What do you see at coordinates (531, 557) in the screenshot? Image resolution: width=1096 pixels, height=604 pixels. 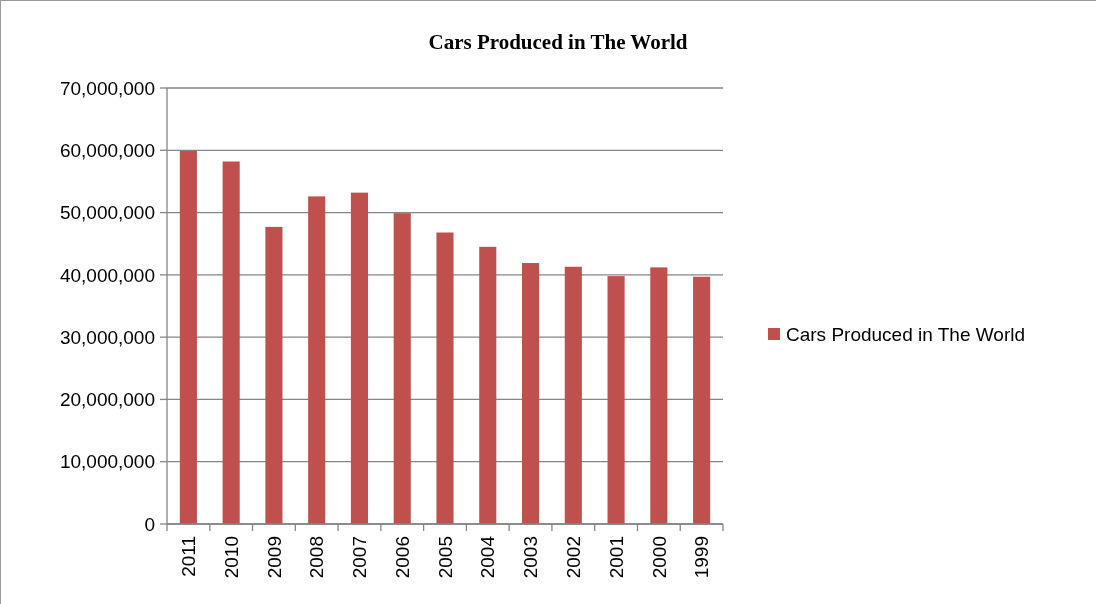 I see `x-tick-label: 2003` at bounding box center [531, 557].